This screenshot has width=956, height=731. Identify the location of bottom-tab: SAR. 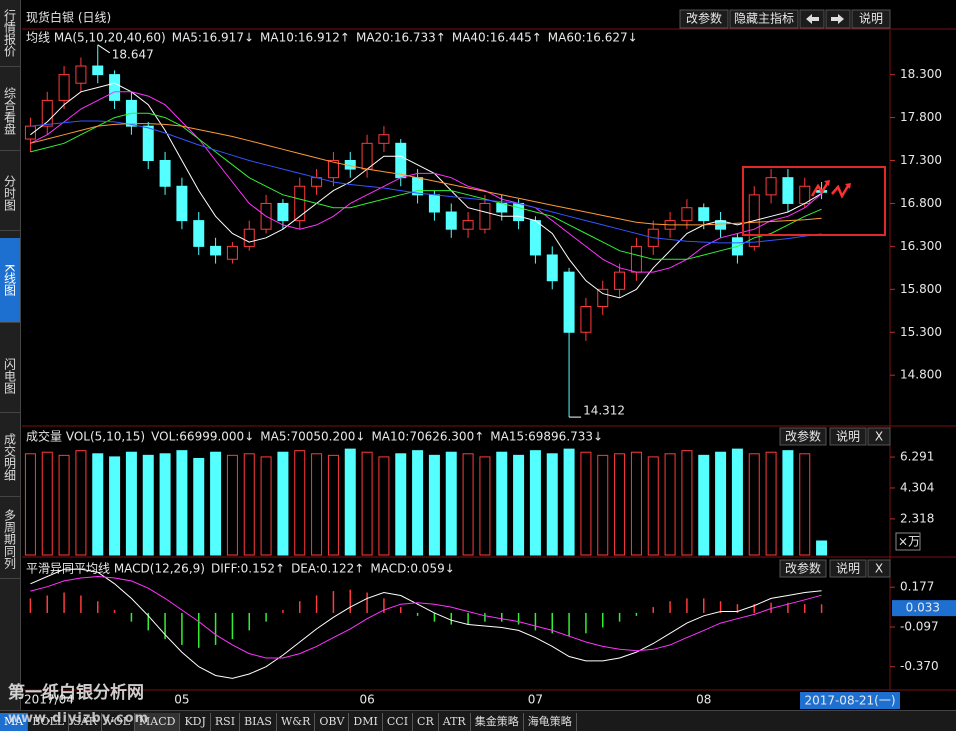
(85, 721).